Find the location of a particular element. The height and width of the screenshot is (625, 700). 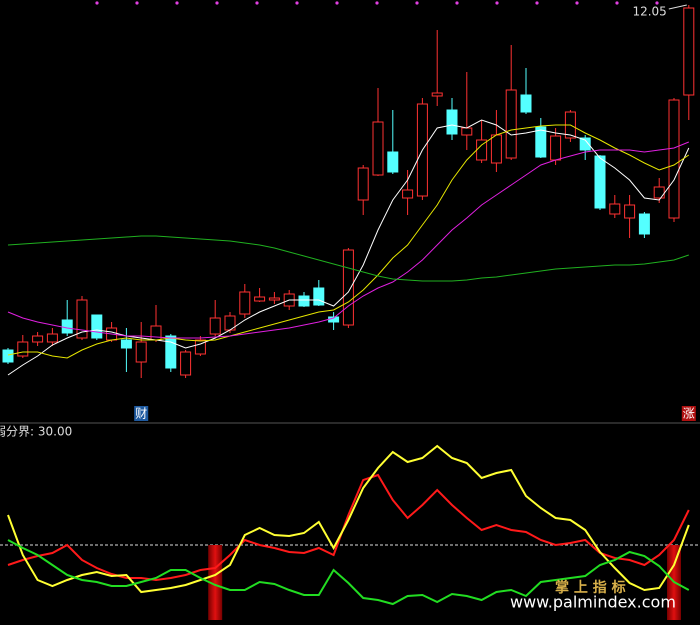

max-label: 12.05 is located at coordinates (649, 12).